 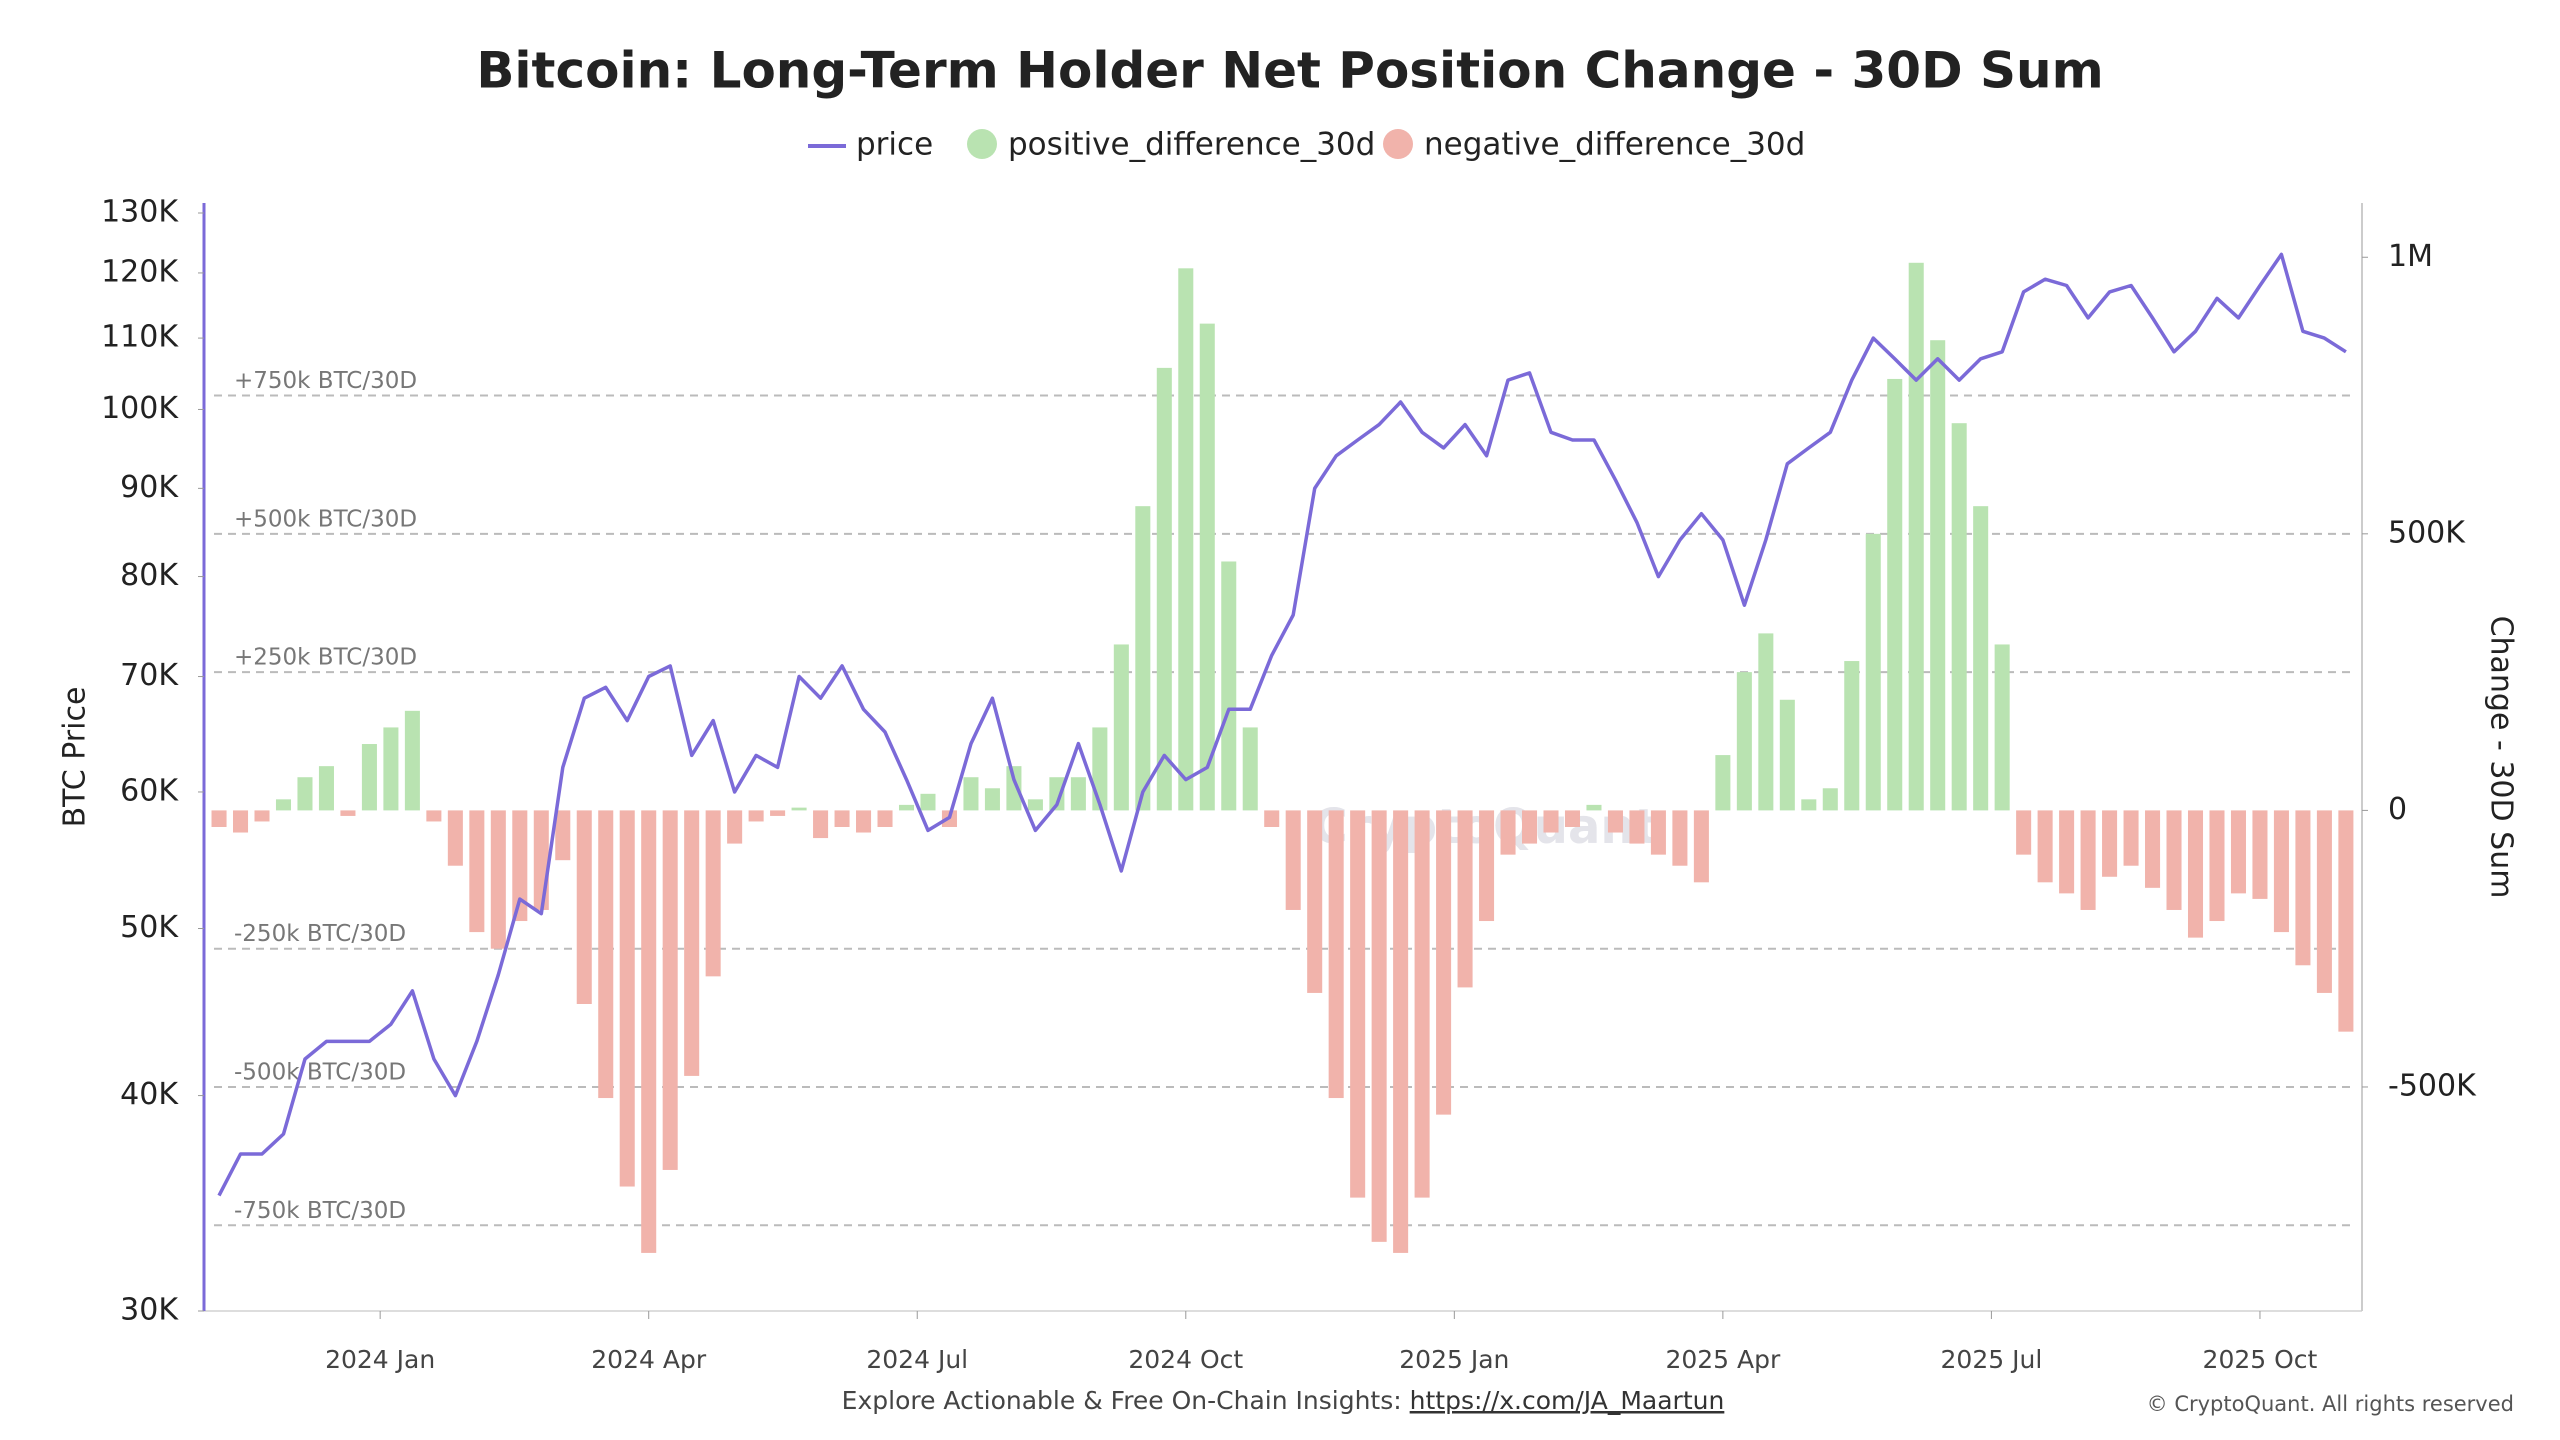 I want to click on reference-label: -250k BTC/30D, so click(x=320, y=934).